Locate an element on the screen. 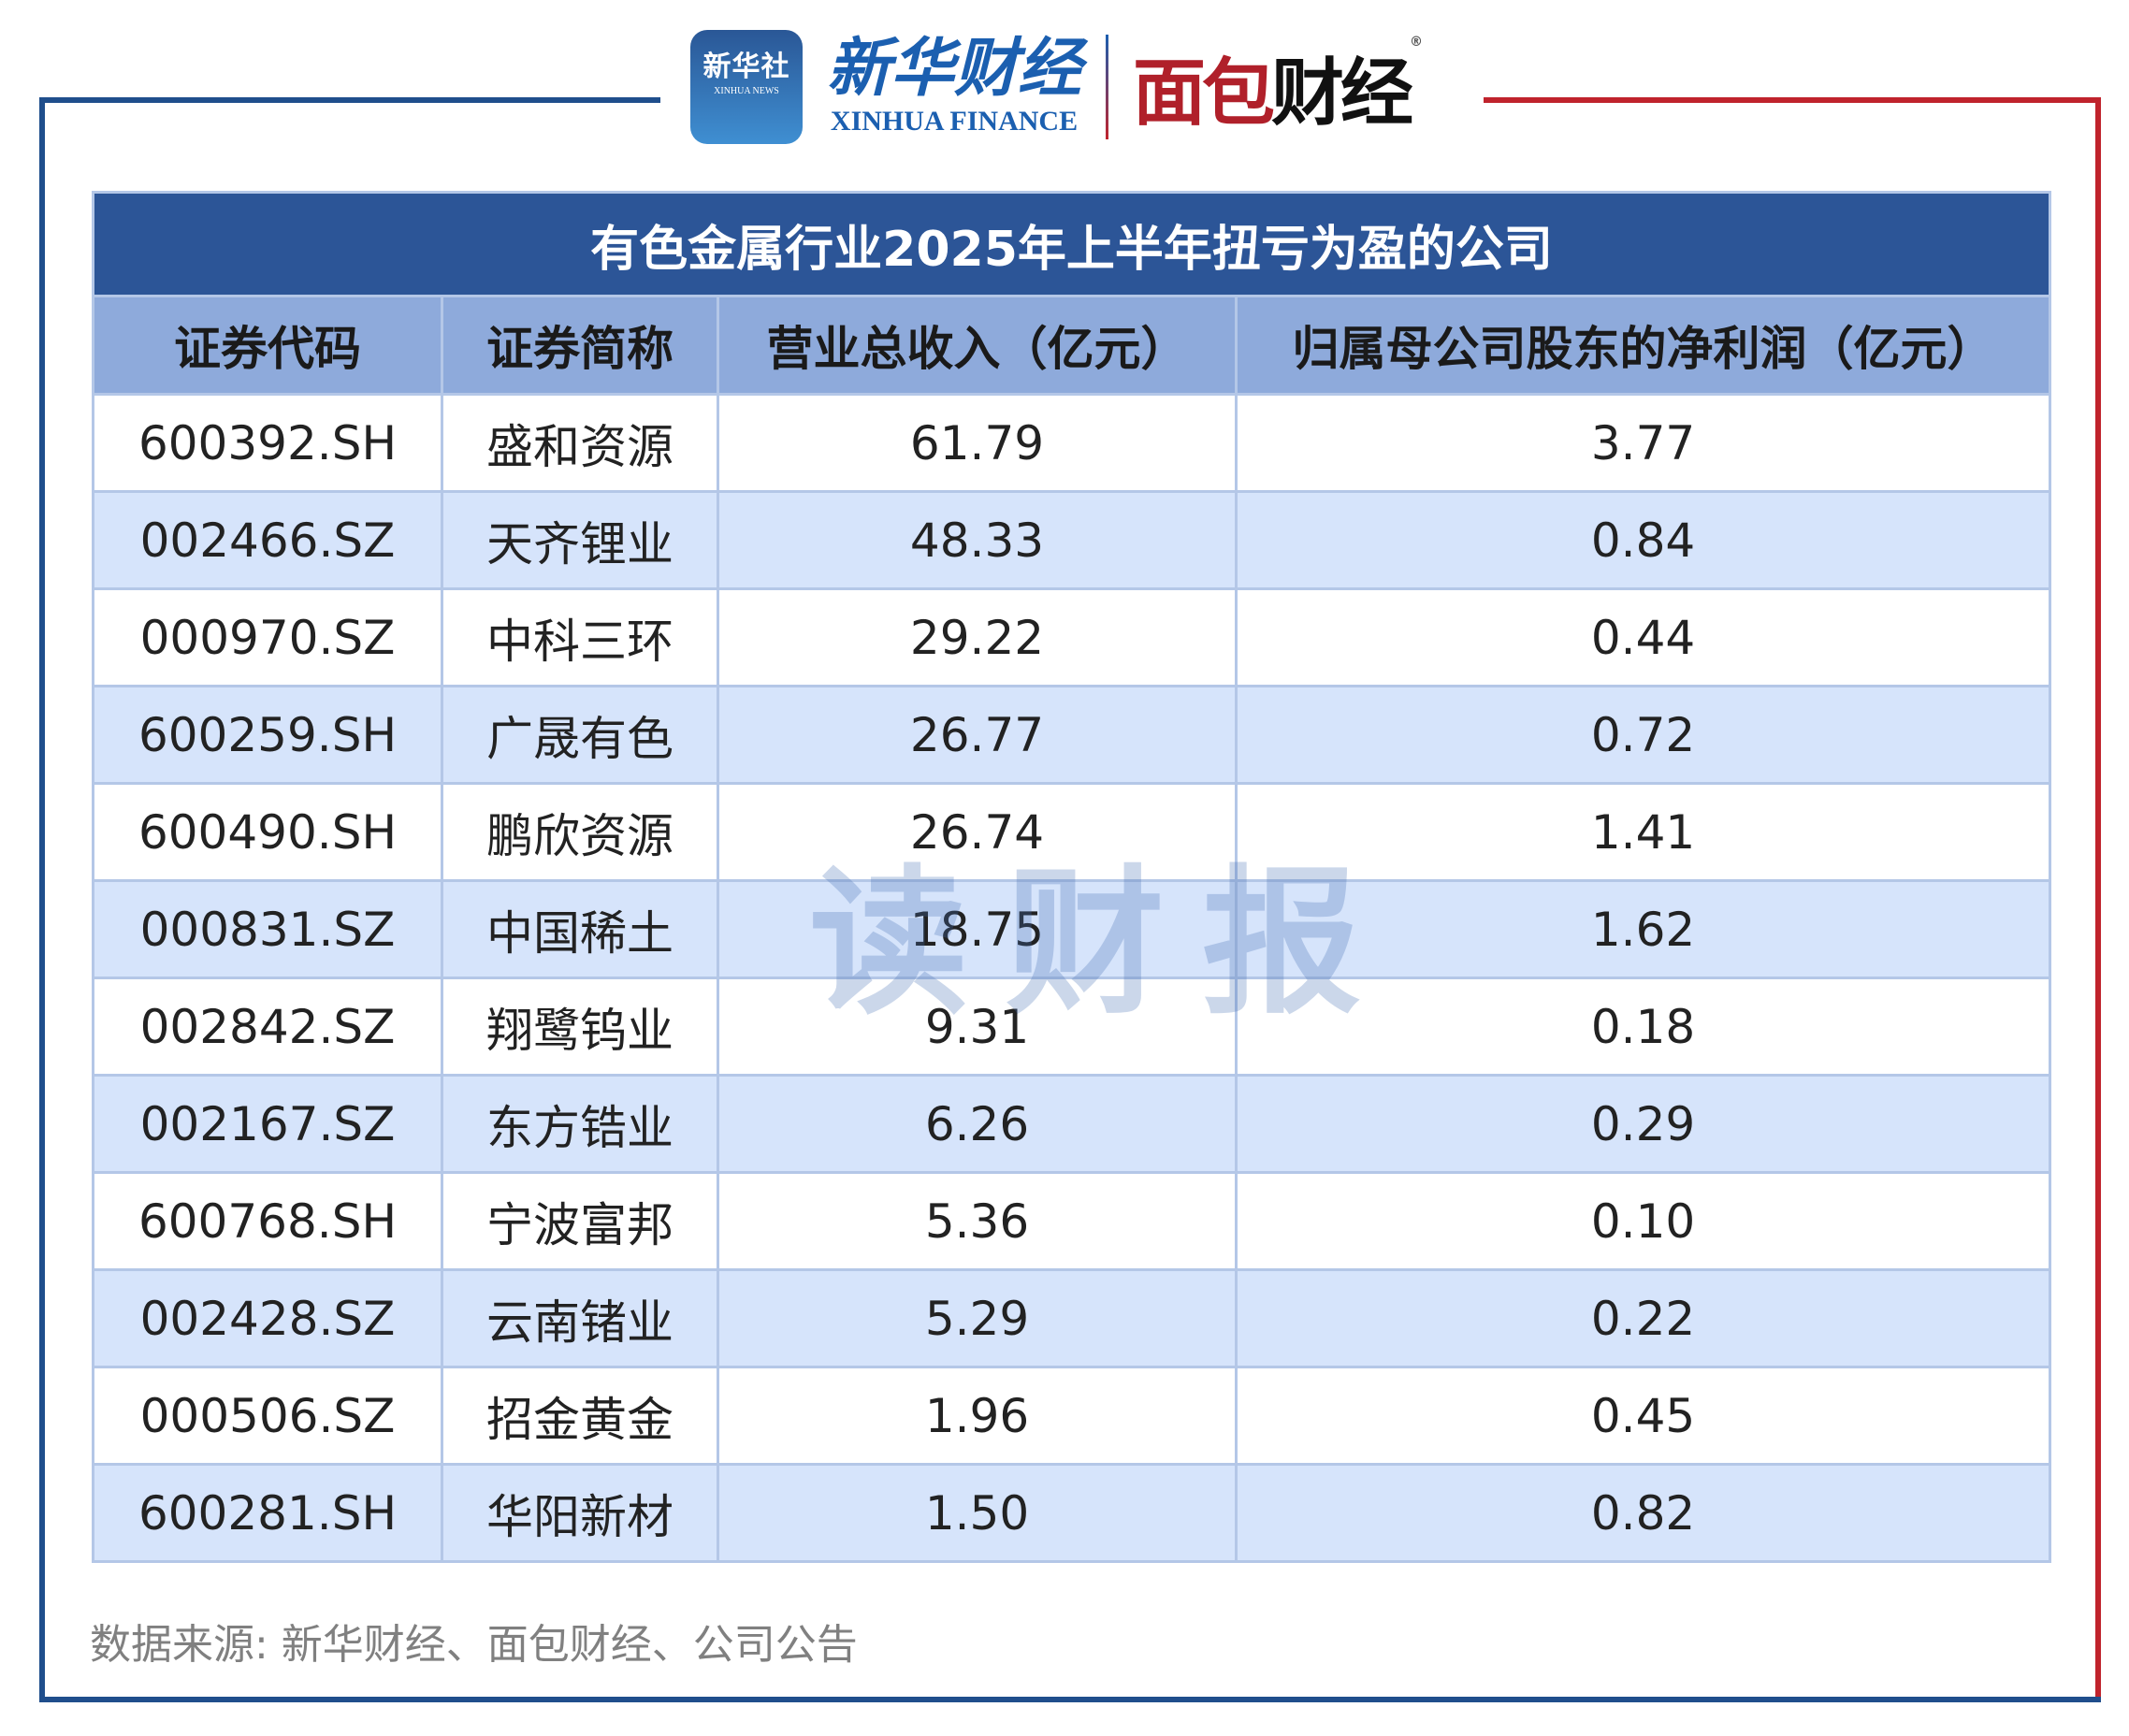 This screenshot has height=1736, width=2129. xinhua-finance-logo: 新华财经 XINHUA FINANCE is located at coordinates (955, 84).